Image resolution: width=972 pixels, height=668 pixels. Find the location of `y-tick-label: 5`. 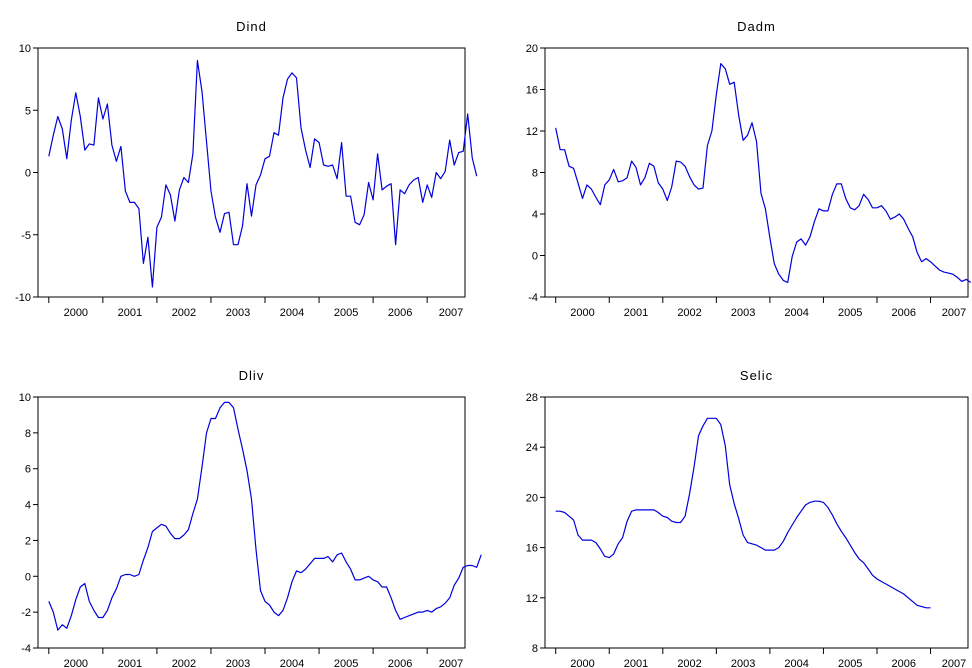

y-tick-label: 5 is located at coordinates (28, 111).